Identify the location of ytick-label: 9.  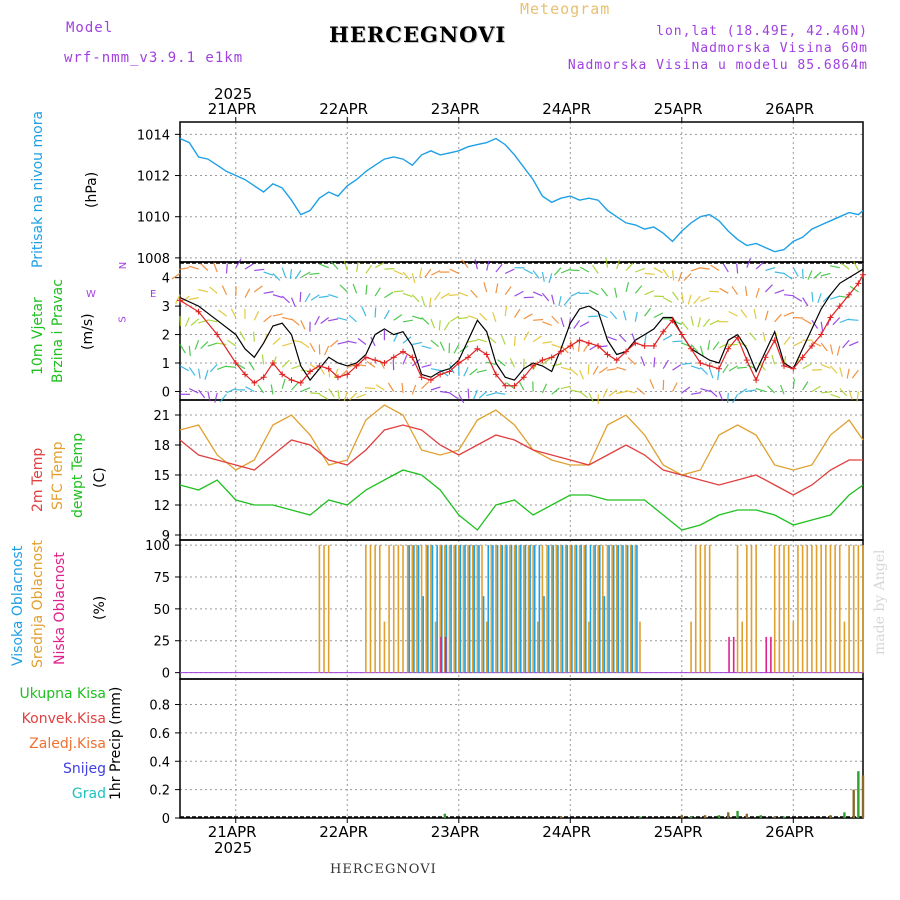
(166, 536).